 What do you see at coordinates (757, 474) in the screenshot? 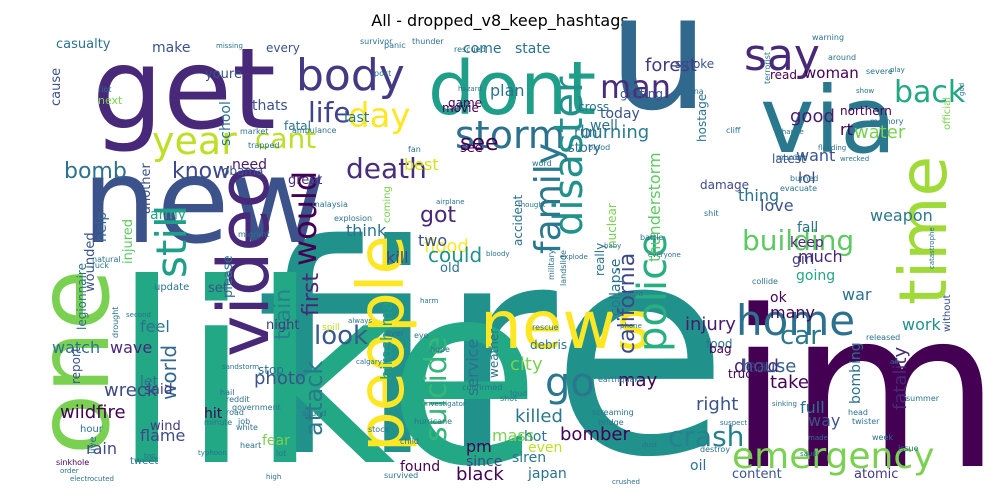
I see `word-content: content` at bounding box center [757, 474].